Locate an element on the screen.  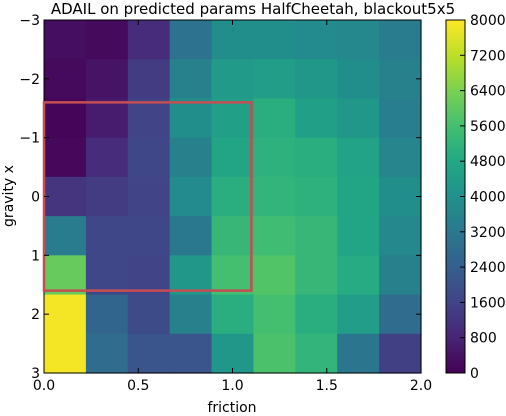
y-tick-label: −2 is located at coordinates (29, 80).